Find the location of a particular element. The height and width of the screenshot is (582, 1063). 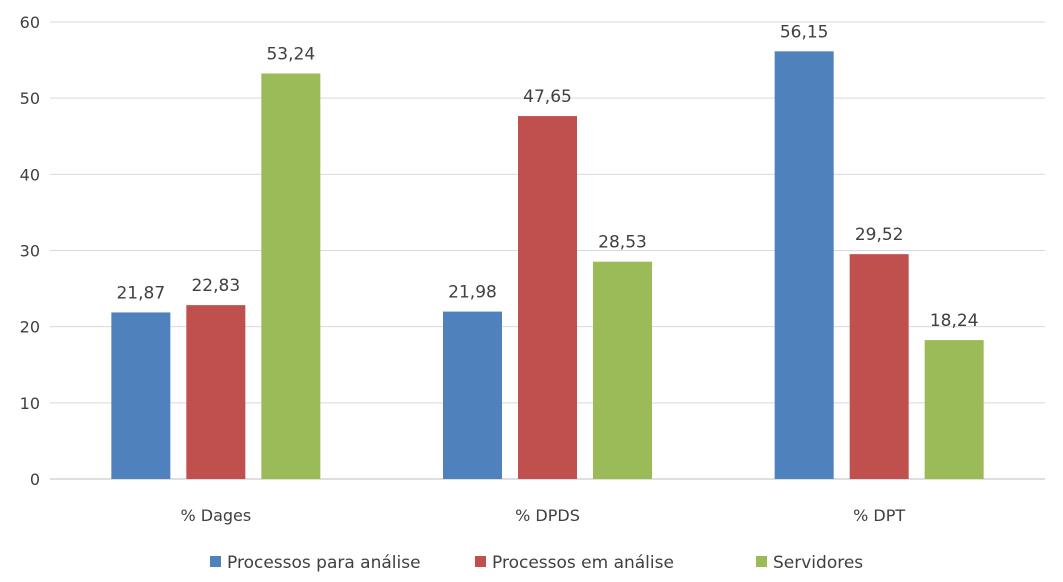

y-tick-label: 0 is located at coordinates (35, 479).